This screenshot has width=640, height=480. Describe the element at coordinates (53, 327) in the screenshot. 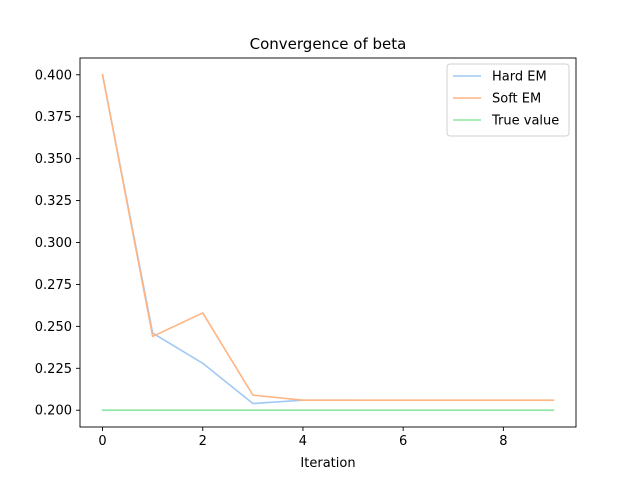

I see `y-tick-label: 0.250` at that location.